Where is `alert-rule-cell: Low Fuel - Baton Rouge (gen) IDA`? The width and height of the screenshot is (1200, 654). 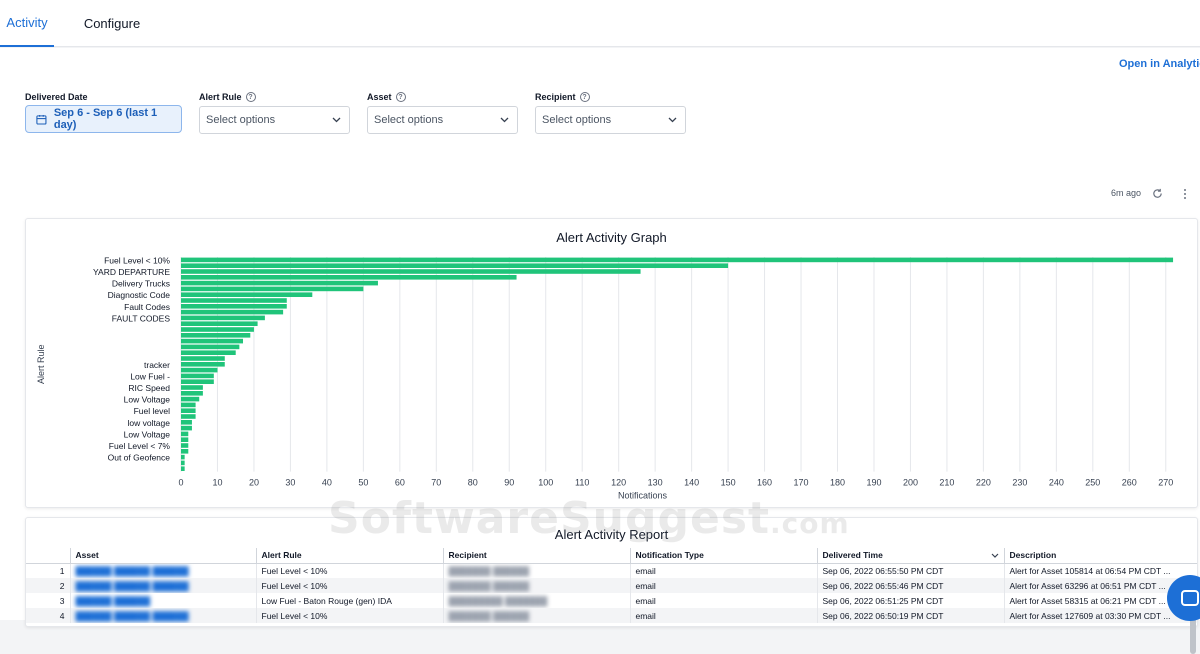
alert-rule-cell: Low Fuel - Baton Rouge (gen) IDA is located at coordinates (349, 600).